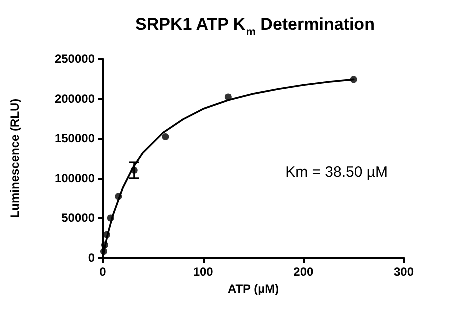 This screenshot has height=319, width=450. I want to click on x-axis-title: ATP (µM), so click(254, 289).